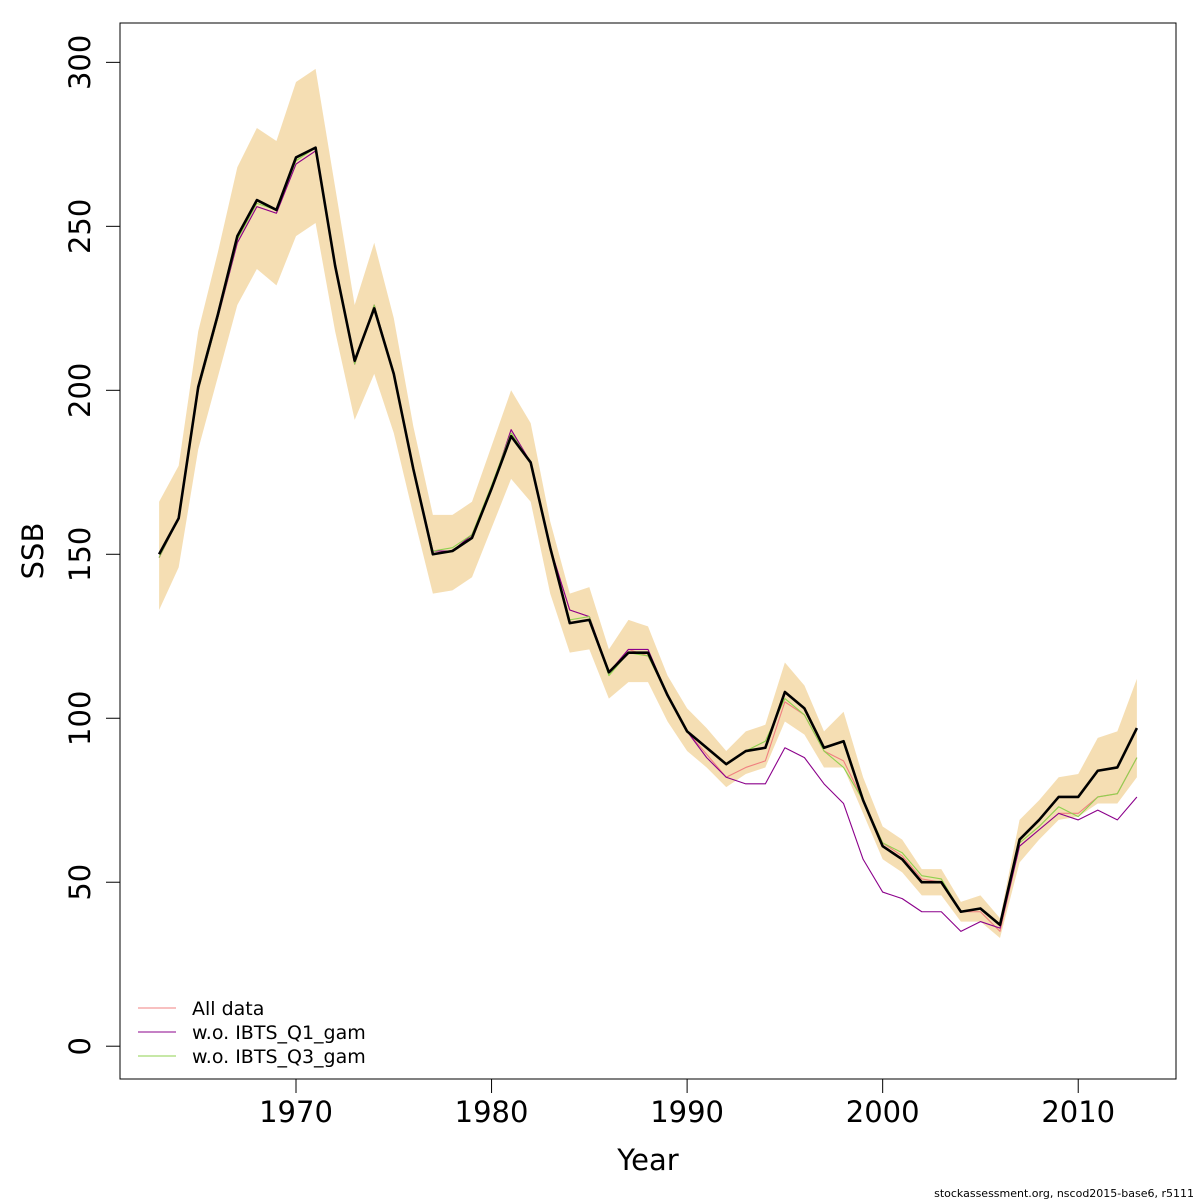  I want to click on x-axis-title: Year, so click(647, 1160).